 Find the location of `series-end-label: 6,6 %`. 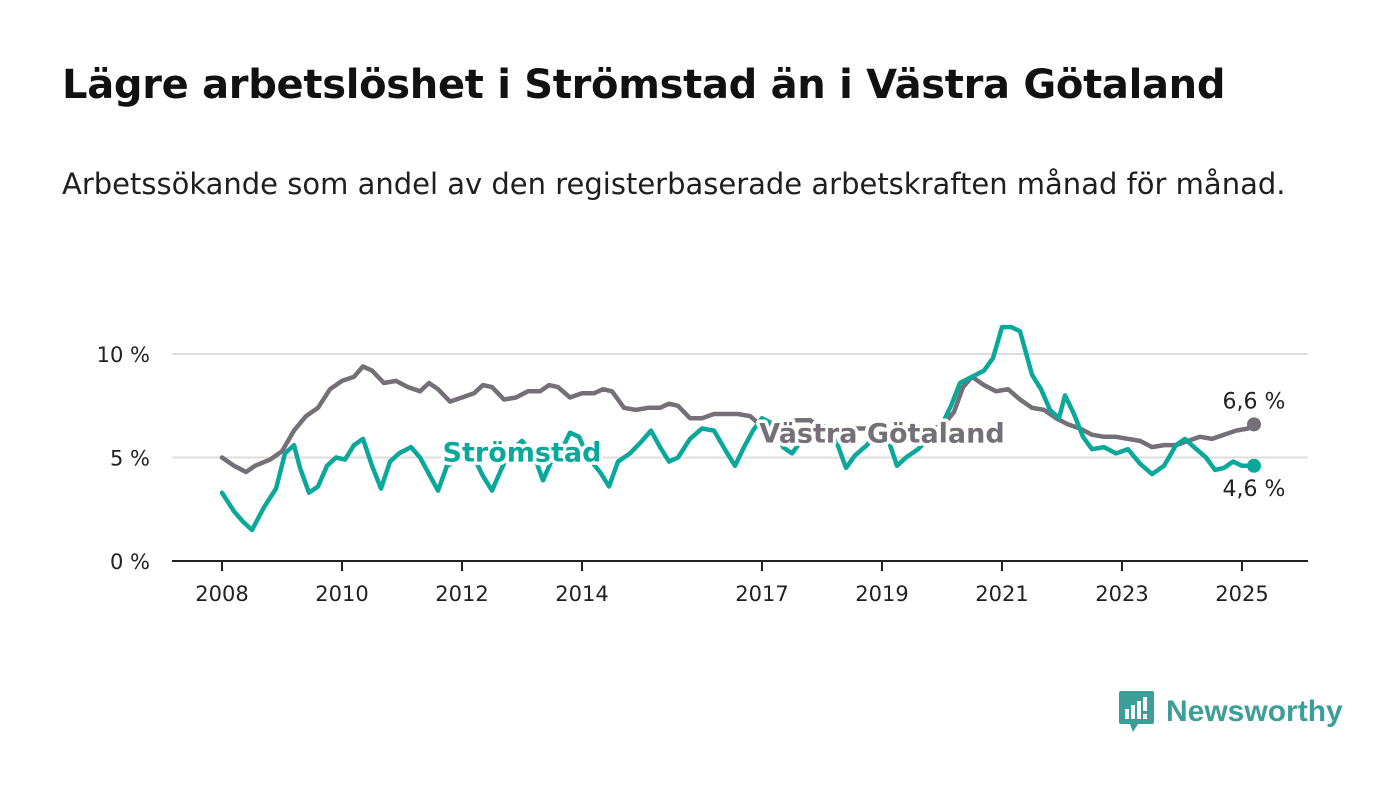

series-end-label: 6,6 % is located at coordinates (1254, 401).